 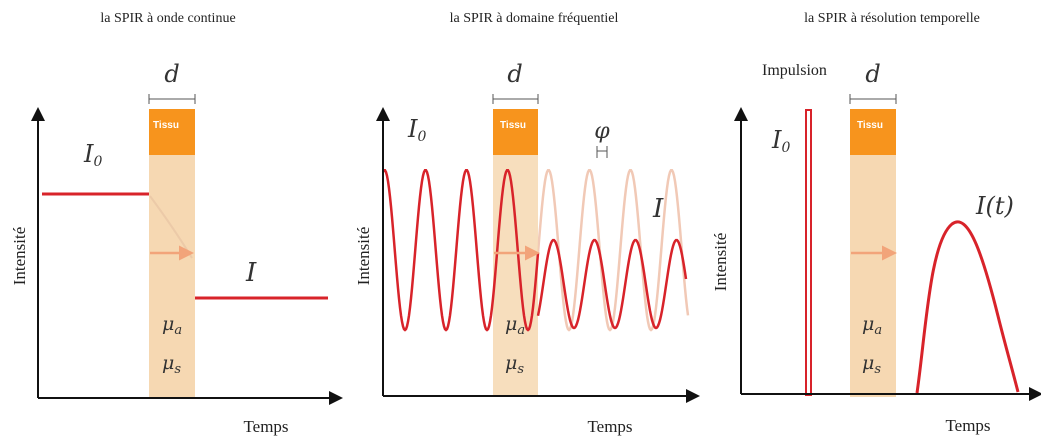 I want to click on panel-title: la SPIR à onde continue, so click(x=167, y=18).